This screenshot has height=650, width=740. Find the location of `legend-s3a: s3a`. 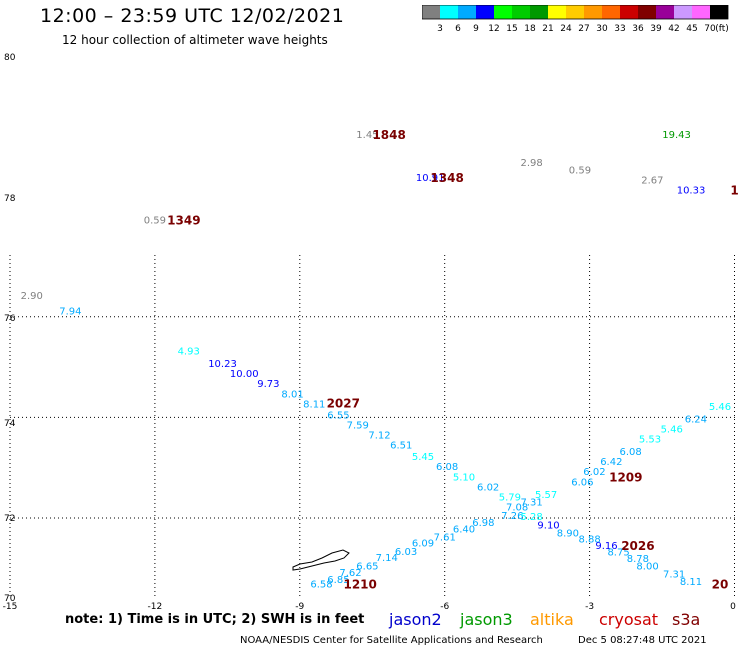

legend-s3a: s3a is located at coordinates (686, 619).